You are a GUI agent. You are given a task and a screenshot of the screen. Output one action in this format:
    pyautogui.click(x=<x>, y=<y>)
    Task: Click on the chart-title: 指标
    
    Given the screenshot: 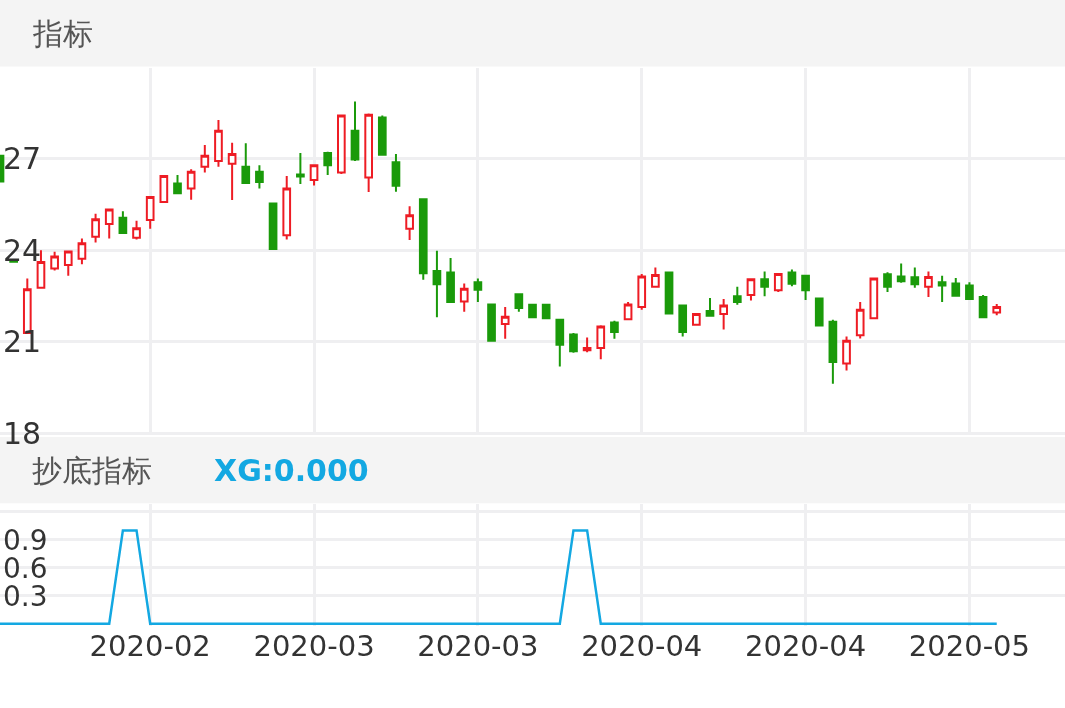 What is the action you would take?
    pyautogui.click(x=62, y=33)
    